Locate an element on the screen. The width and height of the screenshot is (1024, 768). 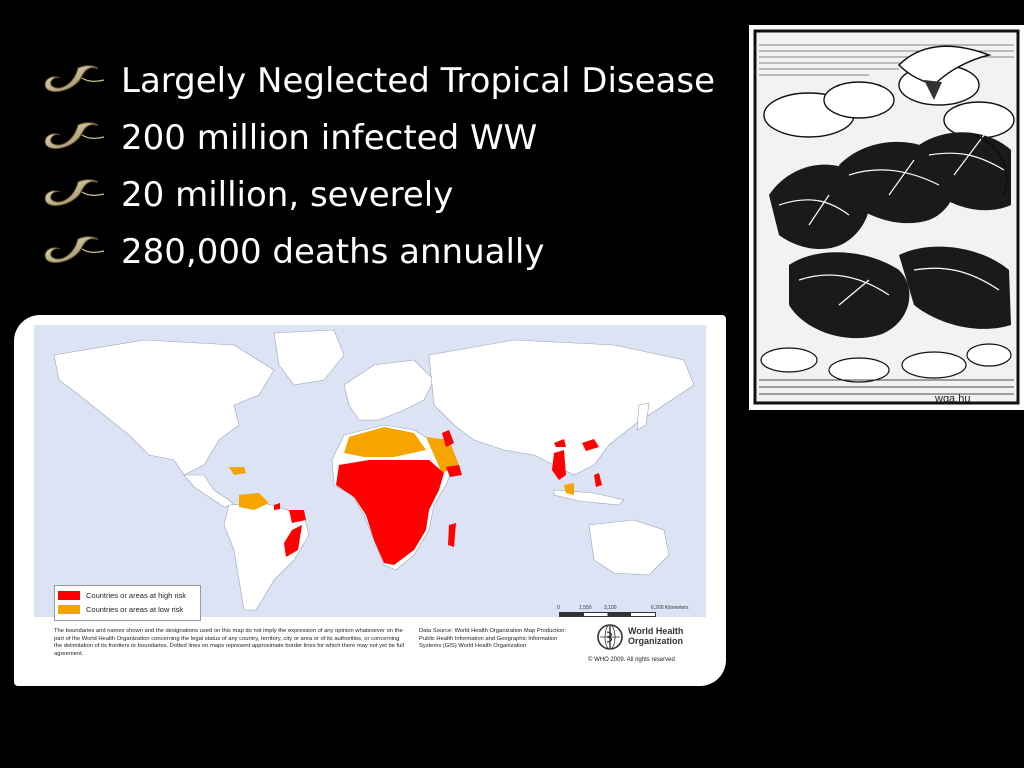
scale-tick-label: 1,550 is located at coordinates (585, 608).